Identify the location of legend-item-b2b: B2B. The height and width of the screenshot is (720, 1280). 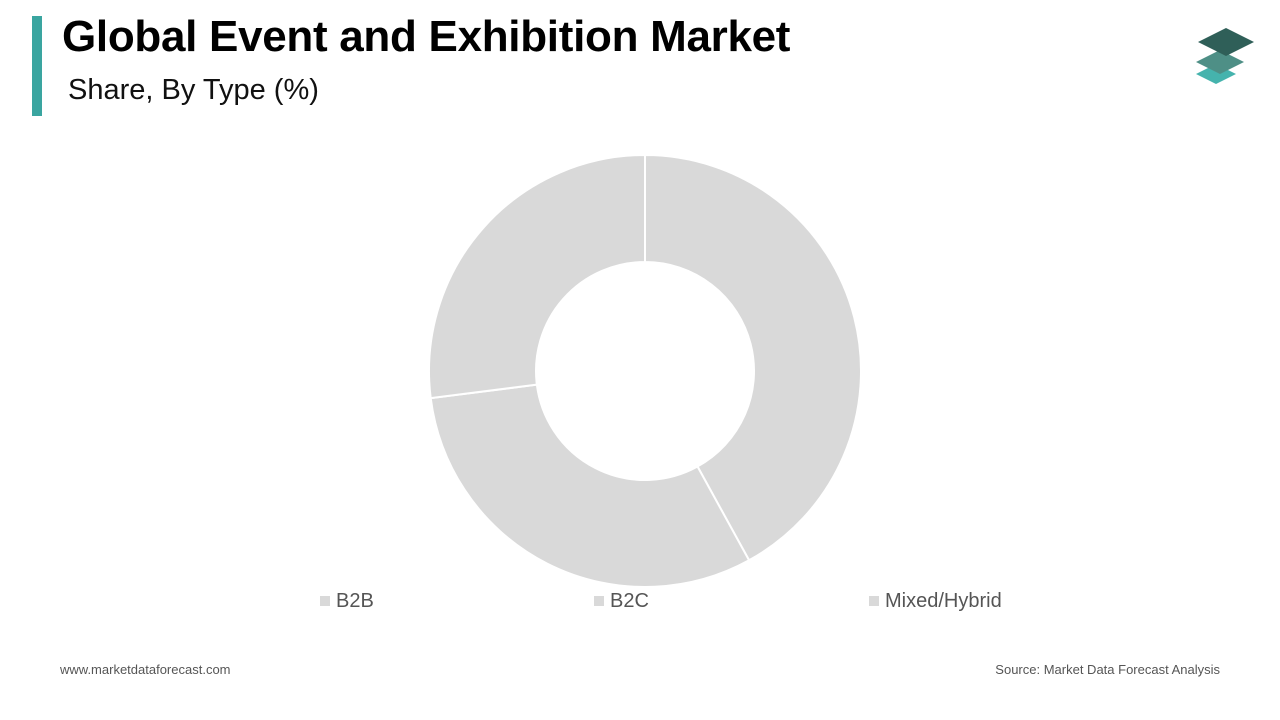
(347, 601).